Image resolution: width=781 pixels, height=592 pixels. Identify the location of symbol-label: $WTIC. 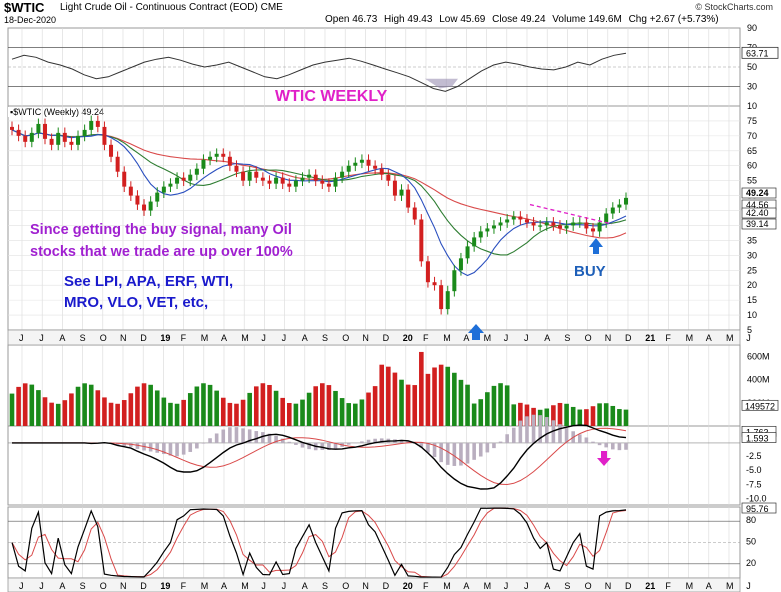
(24, 7).